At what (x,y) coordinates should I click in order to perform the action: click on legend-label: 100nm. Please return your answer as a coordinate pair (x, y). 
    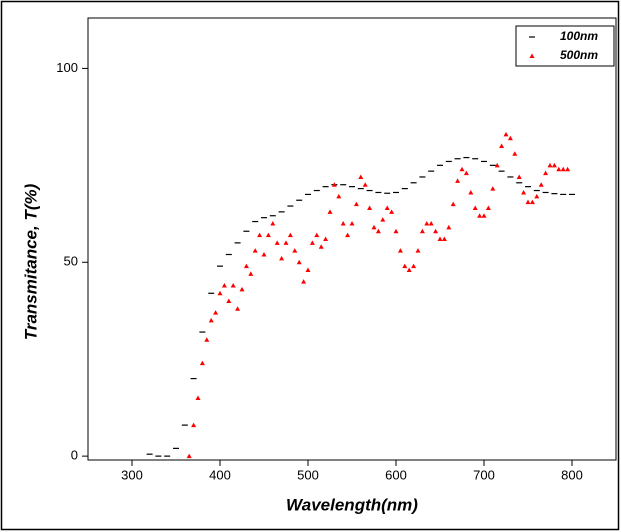
    Looking at the image, I should click on (579, 36).